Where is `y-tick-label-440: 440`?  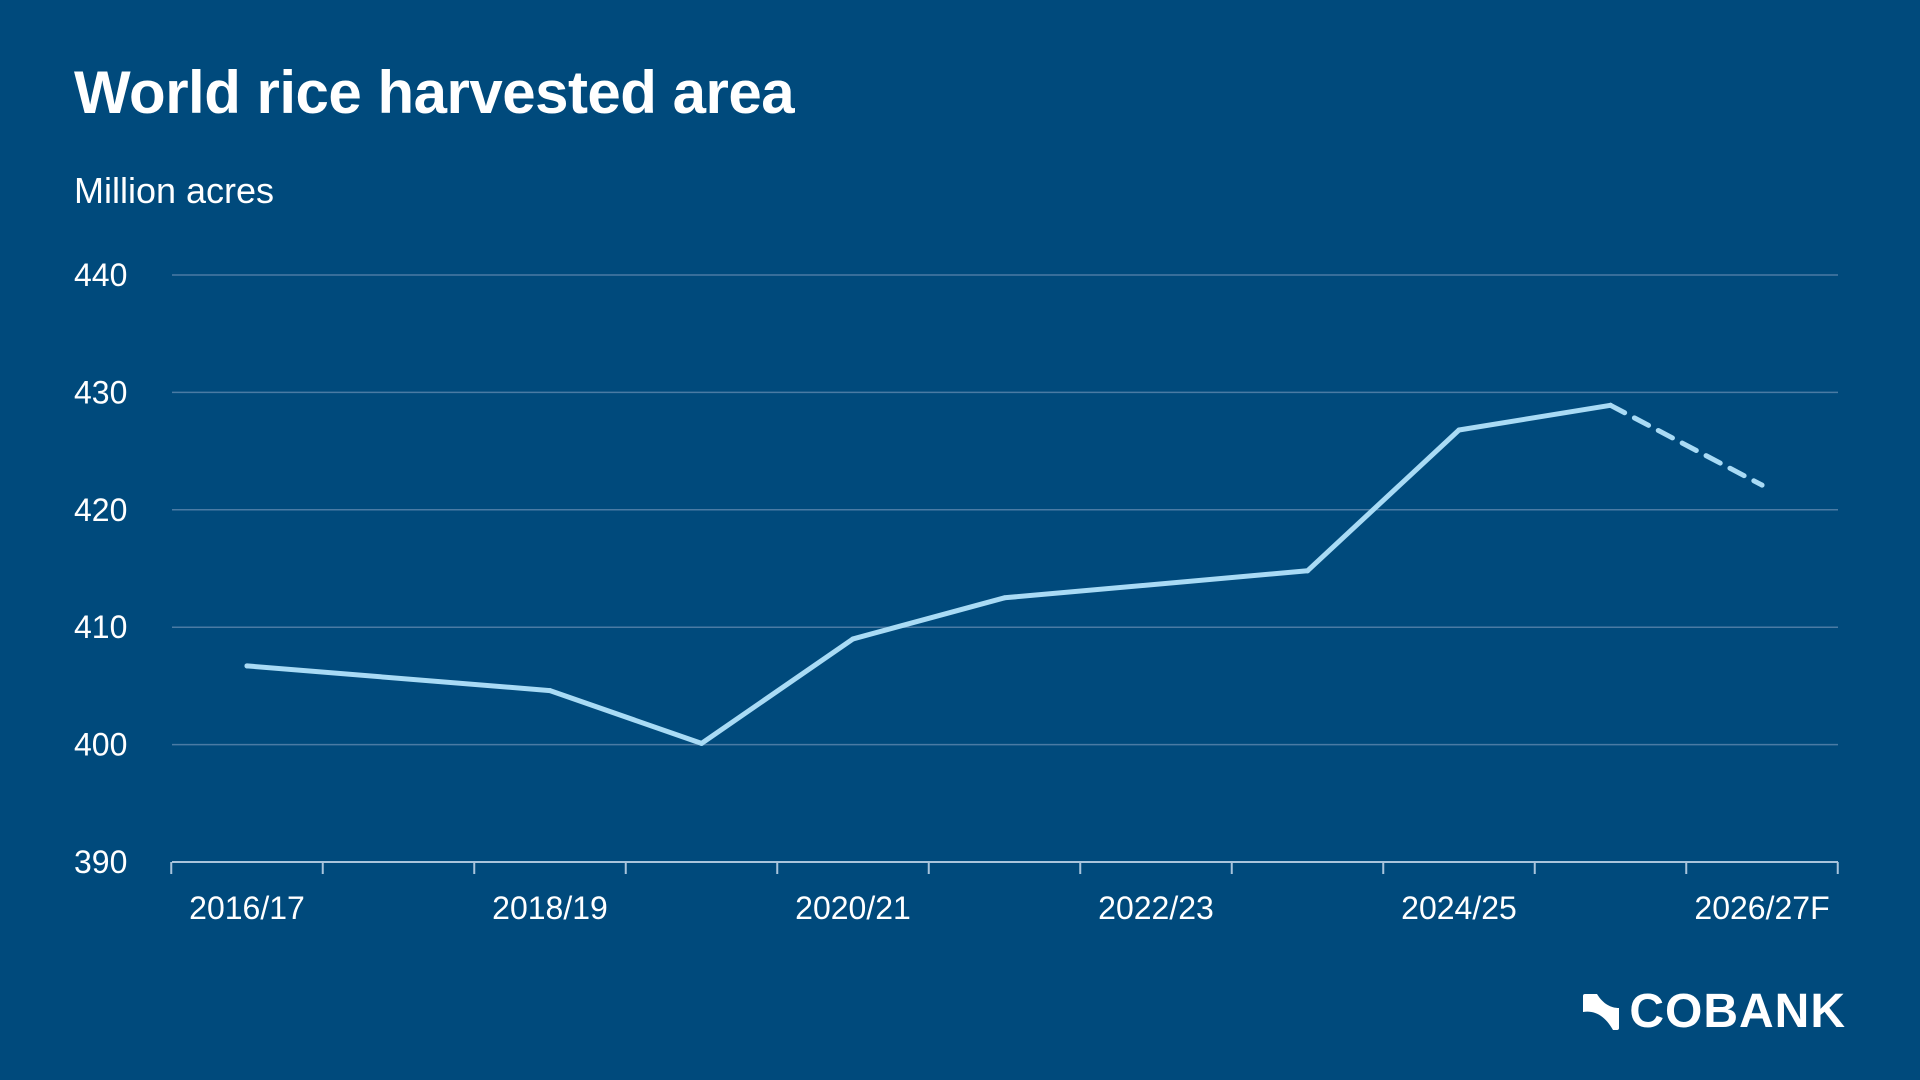
y-tick-label-440: 440 is located at coordinates (100, 275).